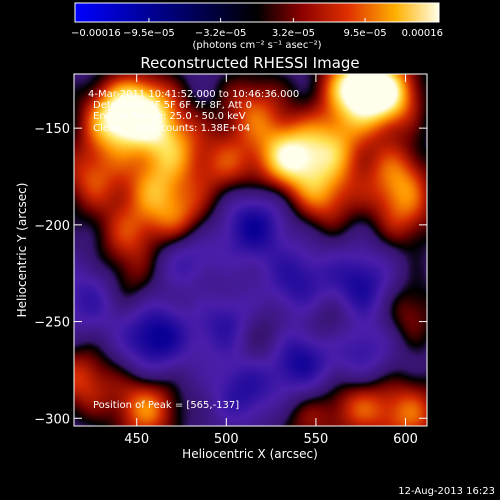 The width and height of the screenshot is (500, 500). I want to click on annotation-detectors: Detectors: 4F 5F 6F 7F 8F, Att 0, so click(172, 105).